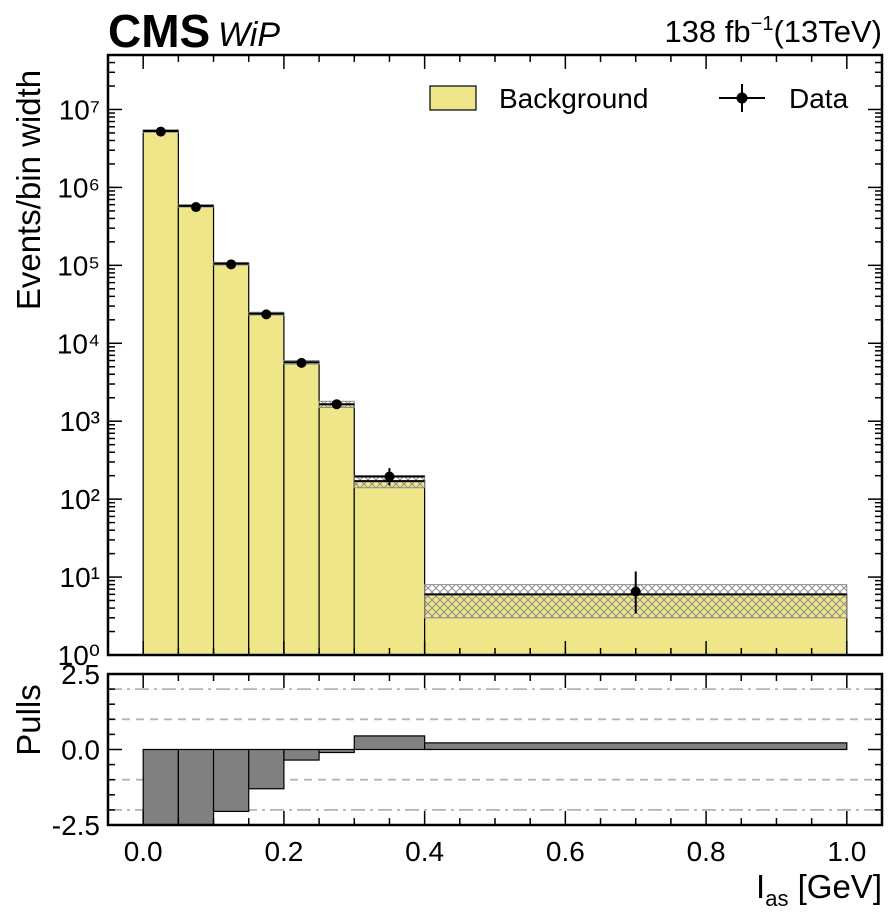  Describe the element at coordinates (80, 421) in the screenshot. I see `y-tick-label: 10³` at that location.